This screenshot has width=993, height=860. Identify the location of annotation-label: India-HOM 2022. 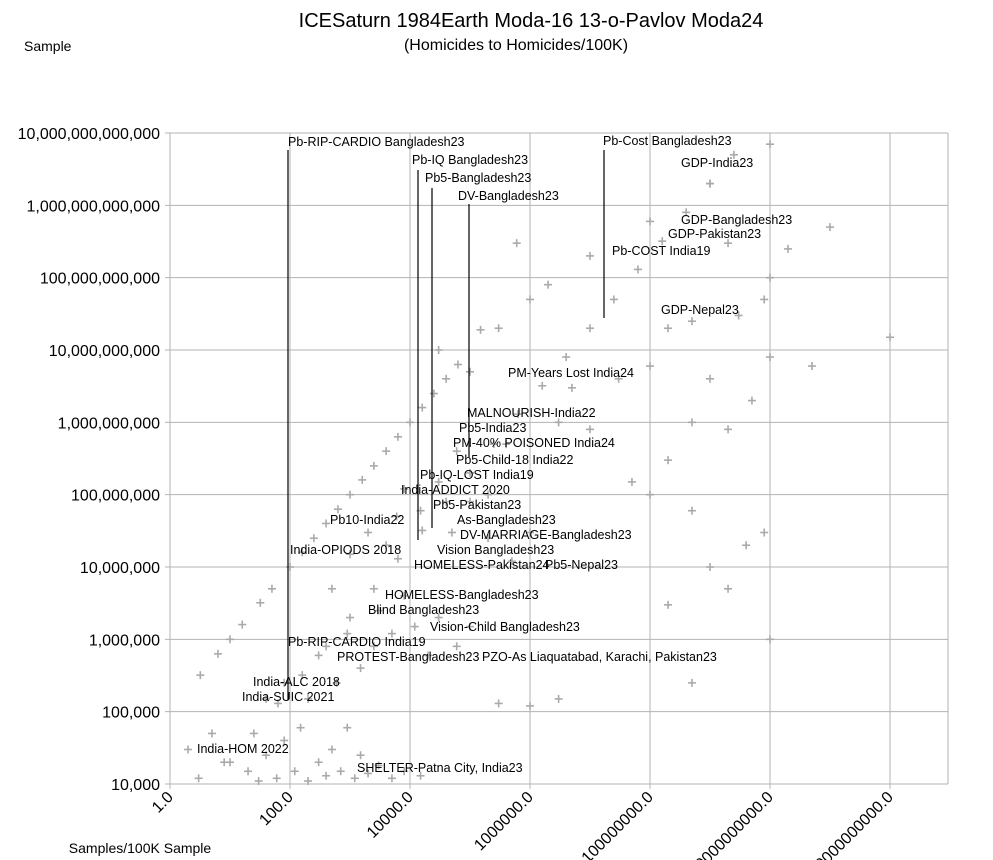
(243, 749).